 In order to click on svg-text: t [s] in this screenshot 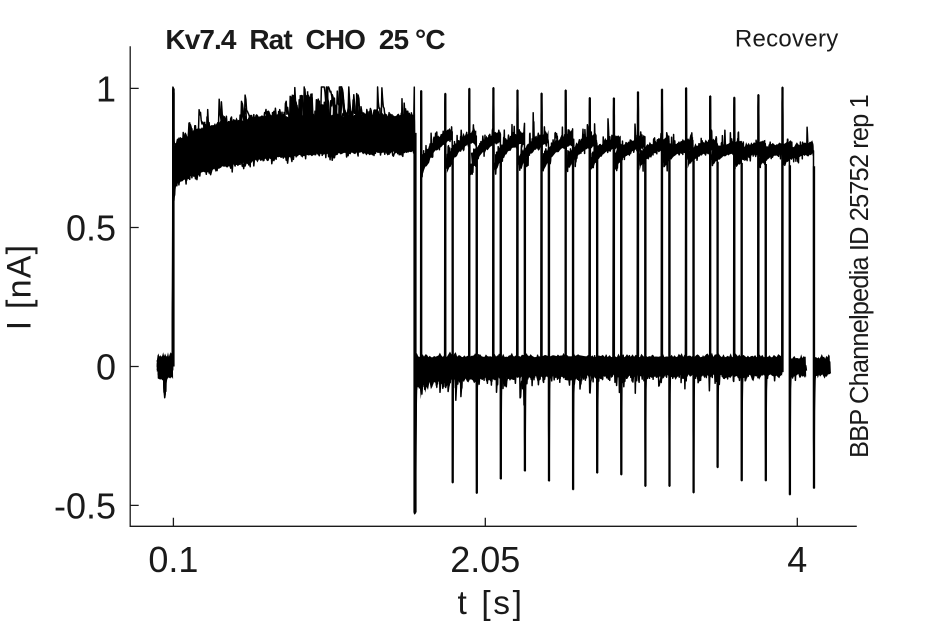, I will do `click(491, 603)`.